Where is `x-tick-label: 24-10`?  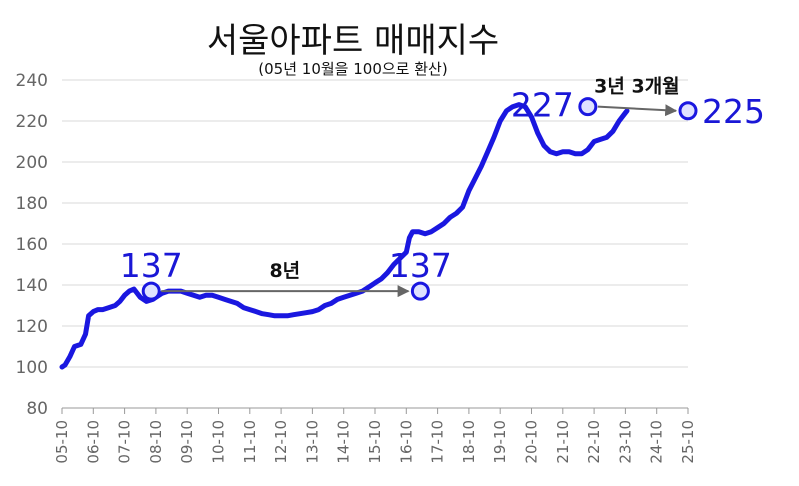 x-tick-label: 24-10 is located at coordinates (657, 442).